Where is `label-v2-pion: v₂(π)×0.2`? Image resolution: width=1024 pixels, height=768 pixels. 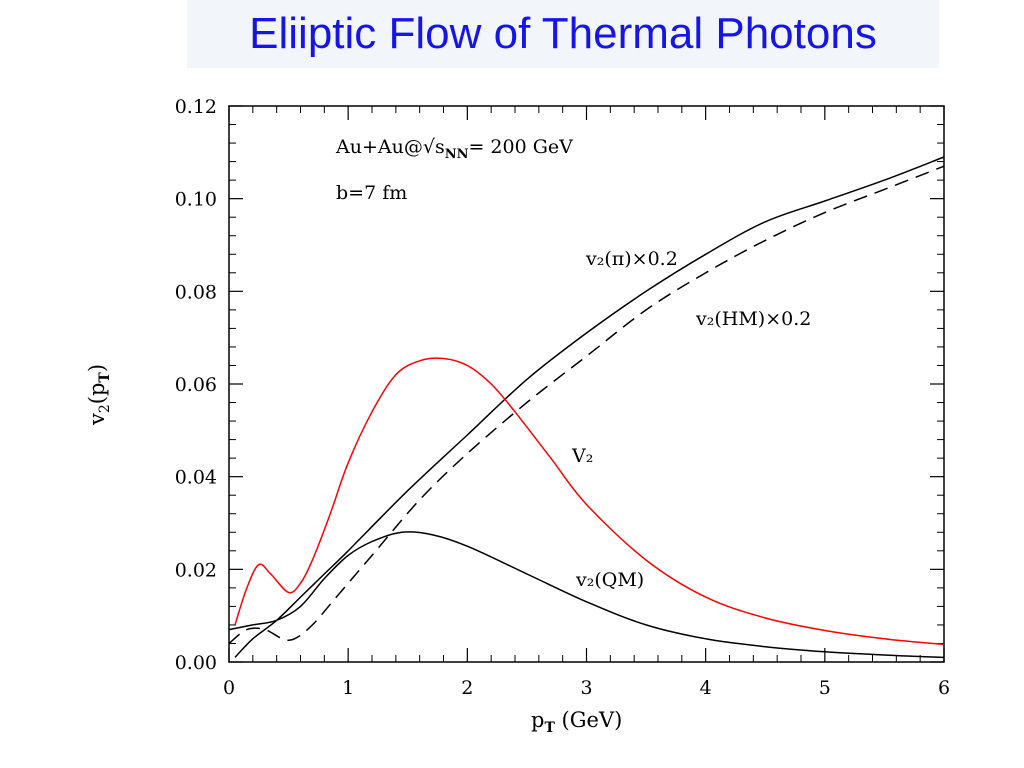 label-v2-pion: v₂(π)×0.2 is located at coordinates (631, 259).